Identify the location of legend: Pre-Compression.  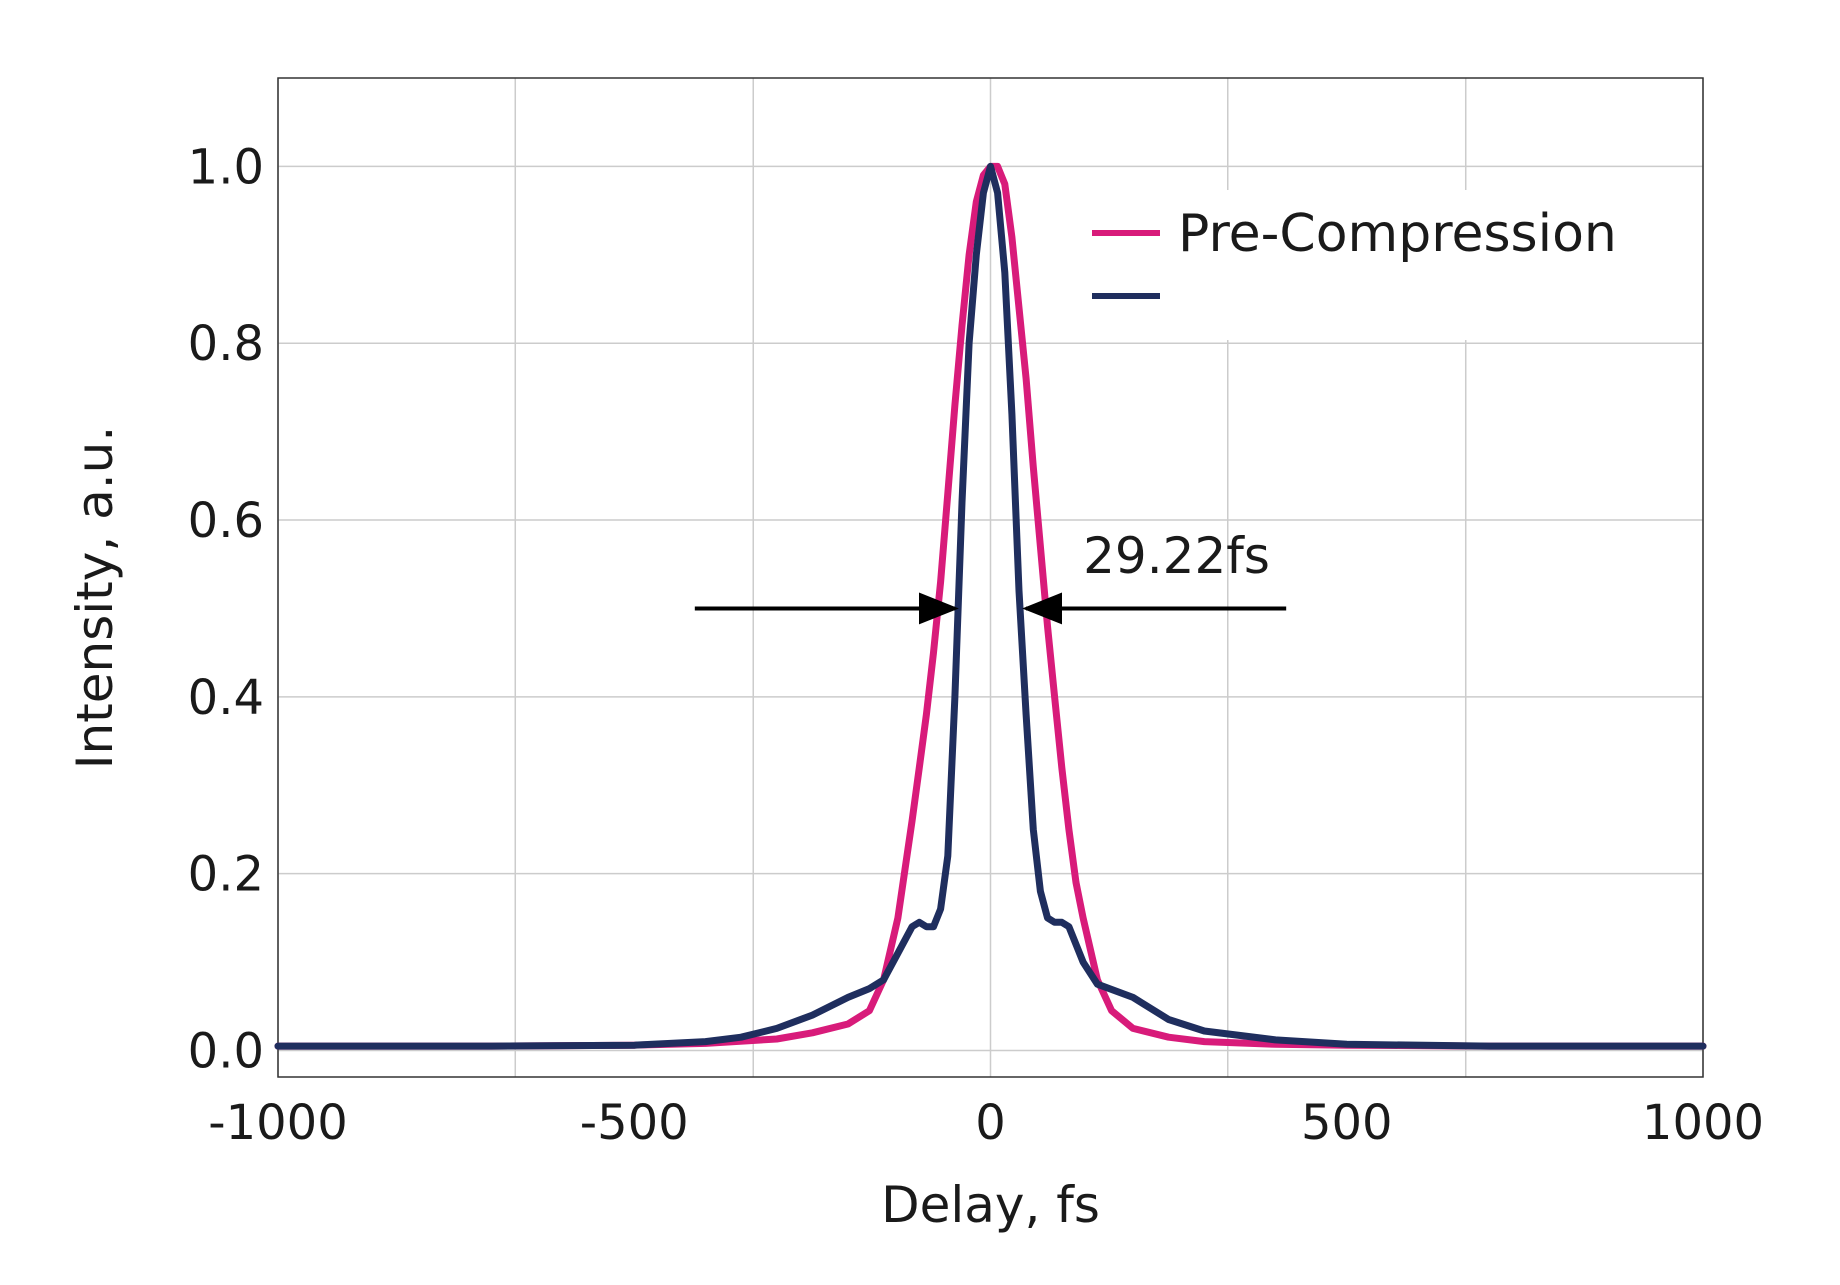
(1380, 265).